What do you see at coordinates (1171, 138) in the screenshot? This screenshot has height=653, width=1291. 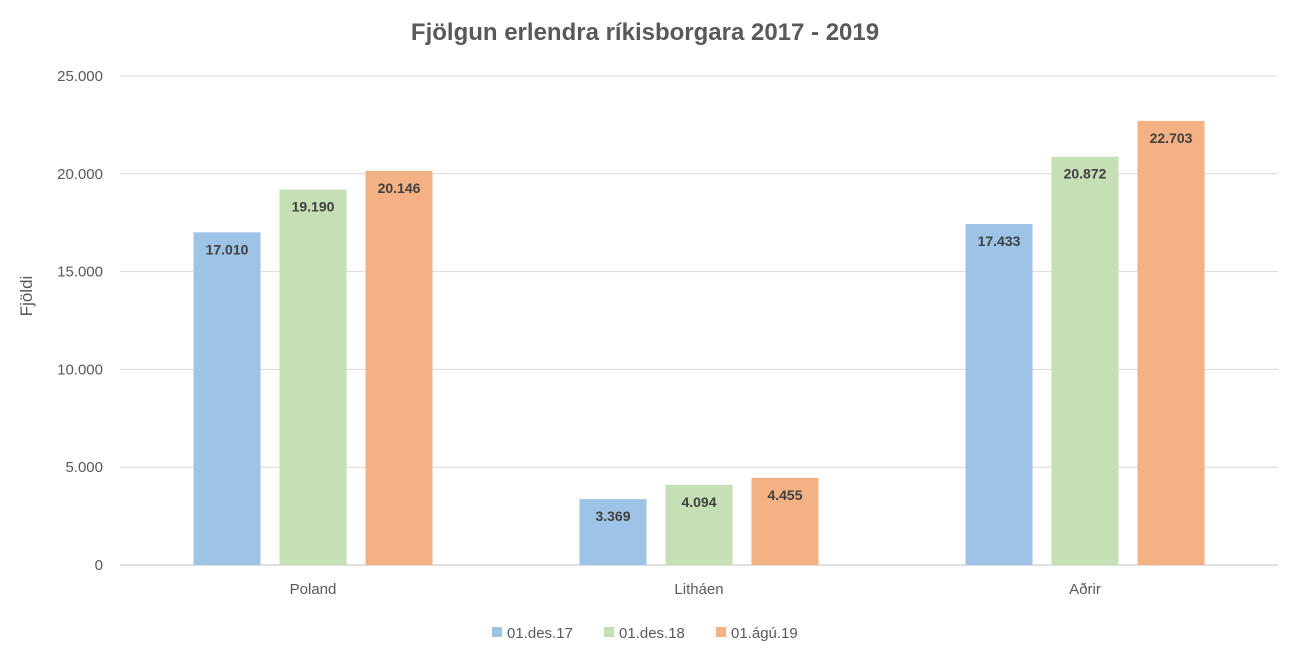 I see `data-label: 22.703` at bounding box center [1171, 138].